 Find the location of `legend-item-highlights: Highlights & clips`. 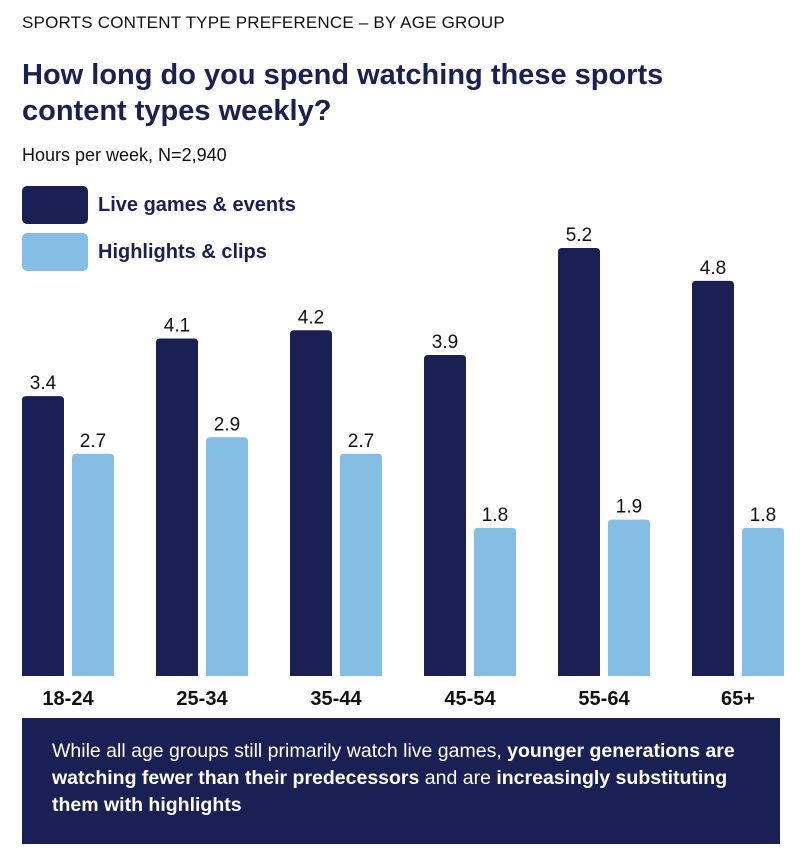

legend-item-highlights: Highlights & clips is located at coordinates (144, 252).